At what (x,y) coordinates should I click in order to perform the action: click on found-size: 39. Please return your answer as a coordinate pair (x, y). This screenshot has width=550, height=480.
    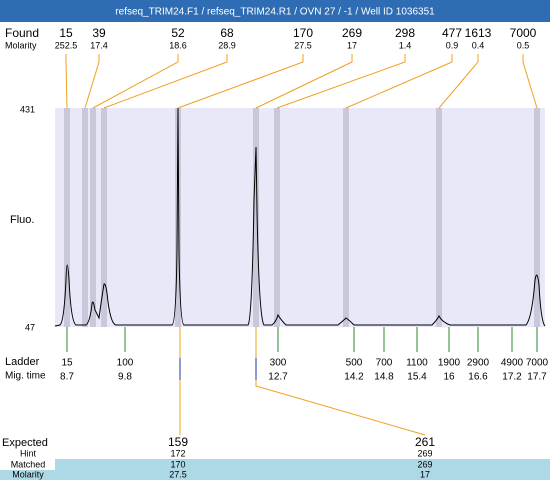
    Looking at the image, I should click on (99, 33).